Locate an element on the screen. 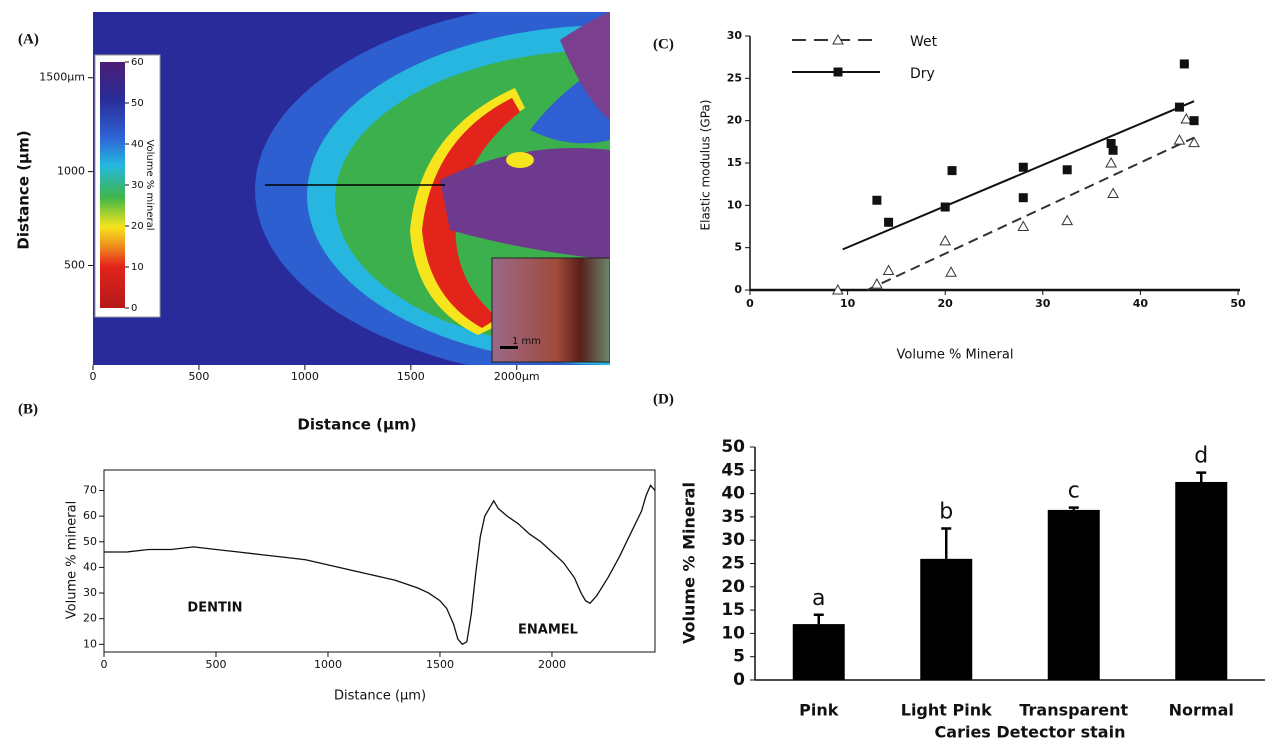 This screenshot has width=1273, height=744. colorbar-tick-label: 0 is located at coordinates (134, 308).